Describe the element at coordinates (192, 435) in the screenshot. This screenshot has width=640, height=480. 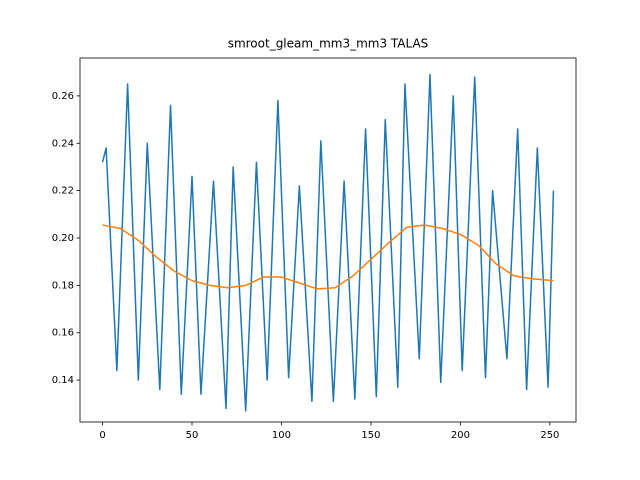
I see `x-tick-label: 50` at that location.